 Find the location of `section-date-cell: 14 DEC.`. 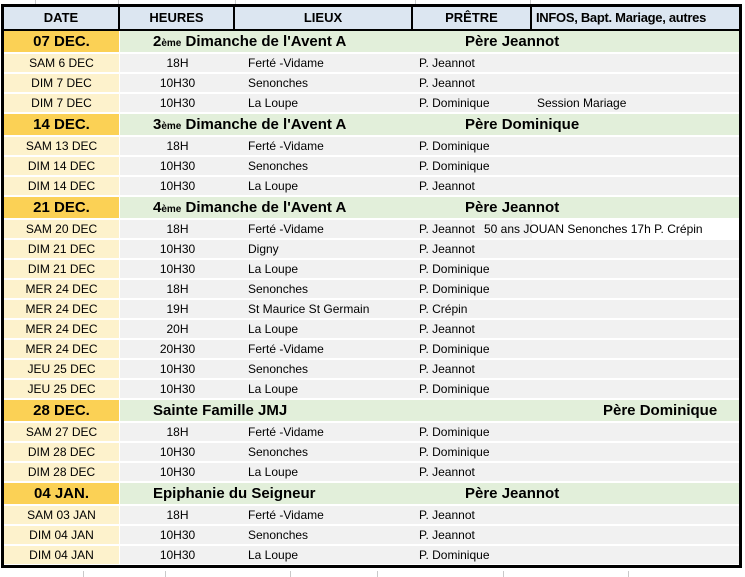

section-date-cell: 14 DEC. is located at coordinates (62, 124).